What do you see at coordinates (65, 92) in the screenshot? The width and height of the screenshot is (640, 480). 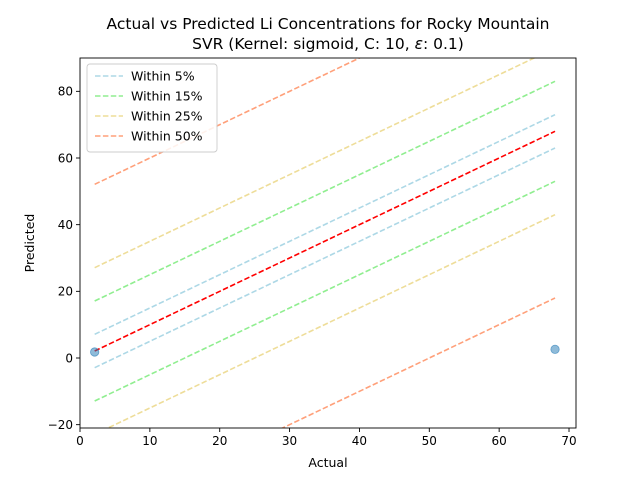 I see `y-tick-label: 80` at bounding box center [65, 92].